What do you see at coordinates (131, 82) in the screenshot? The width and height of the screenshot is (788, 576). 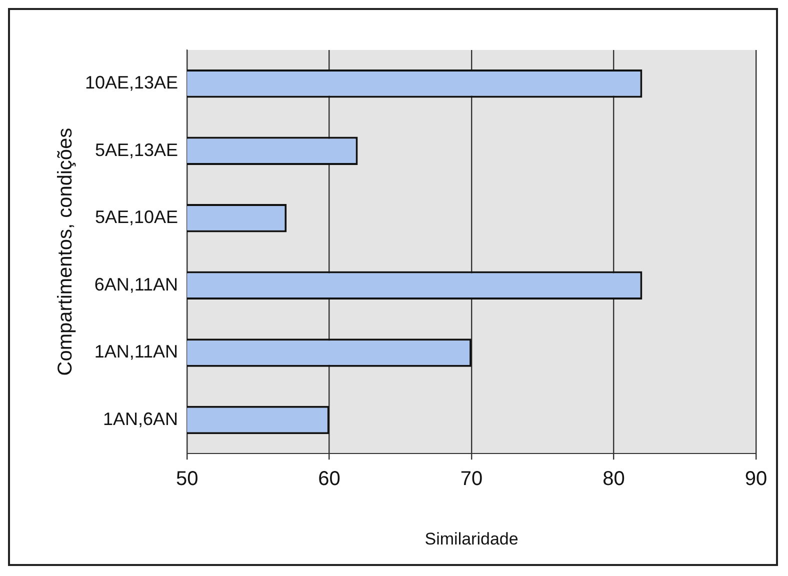 I see `y-tick-label: 10AE,13AE` at bounding box center [131, 82].